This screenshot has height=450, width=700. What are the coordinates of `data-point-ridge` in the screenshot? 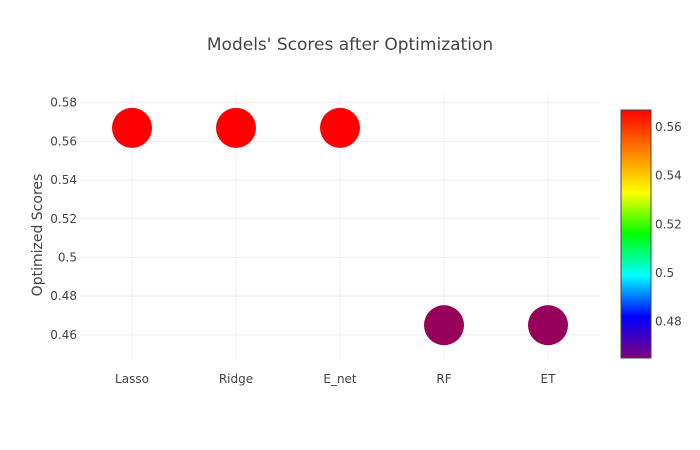 It's located at (236, 127).